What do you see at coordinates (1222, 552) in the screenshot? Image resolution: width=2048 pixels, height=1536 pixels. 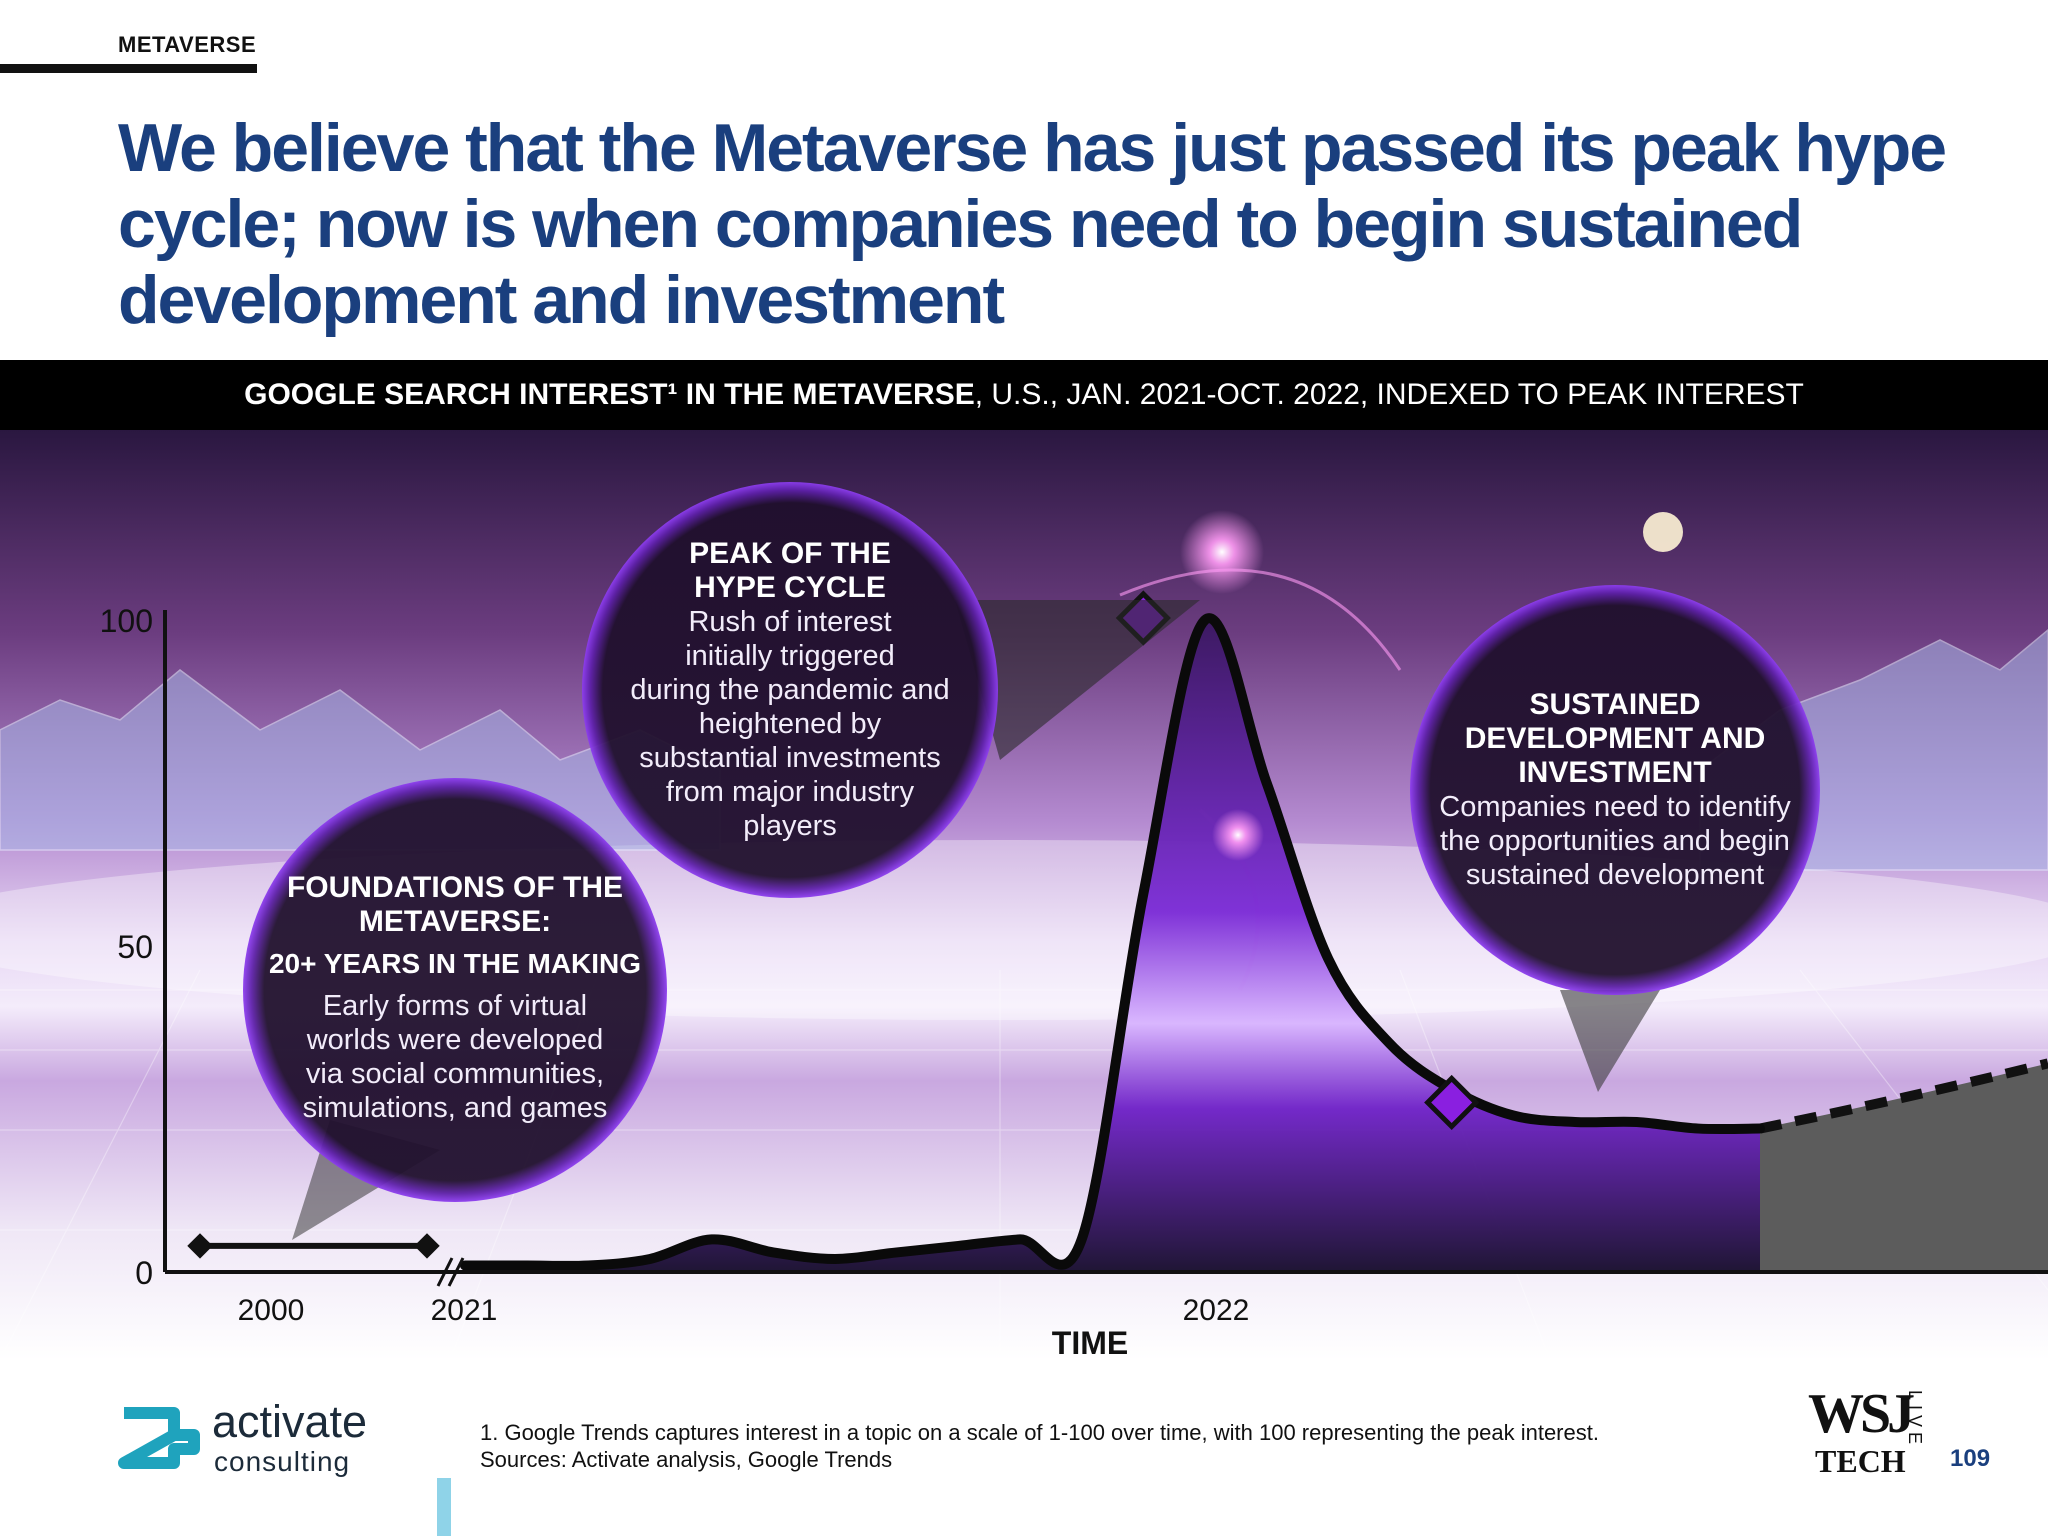 I see `flare-top` at bounding box center [1222, 552].